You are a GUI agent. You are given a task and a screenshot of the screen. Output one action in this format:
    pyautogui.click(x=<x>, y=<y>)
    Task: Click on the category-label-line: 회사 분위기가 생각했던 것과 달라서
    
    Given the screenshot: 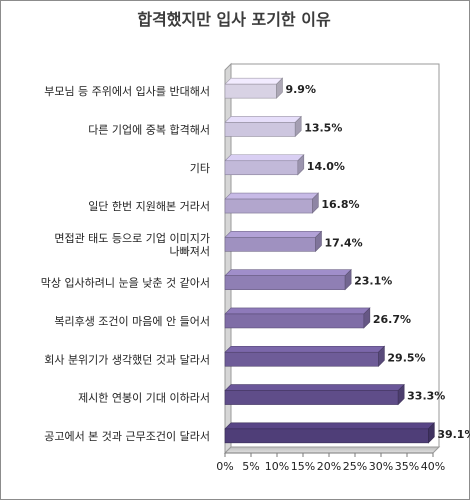 What is the action you would take?
    pyautogui.click(x=127, y=359)
    